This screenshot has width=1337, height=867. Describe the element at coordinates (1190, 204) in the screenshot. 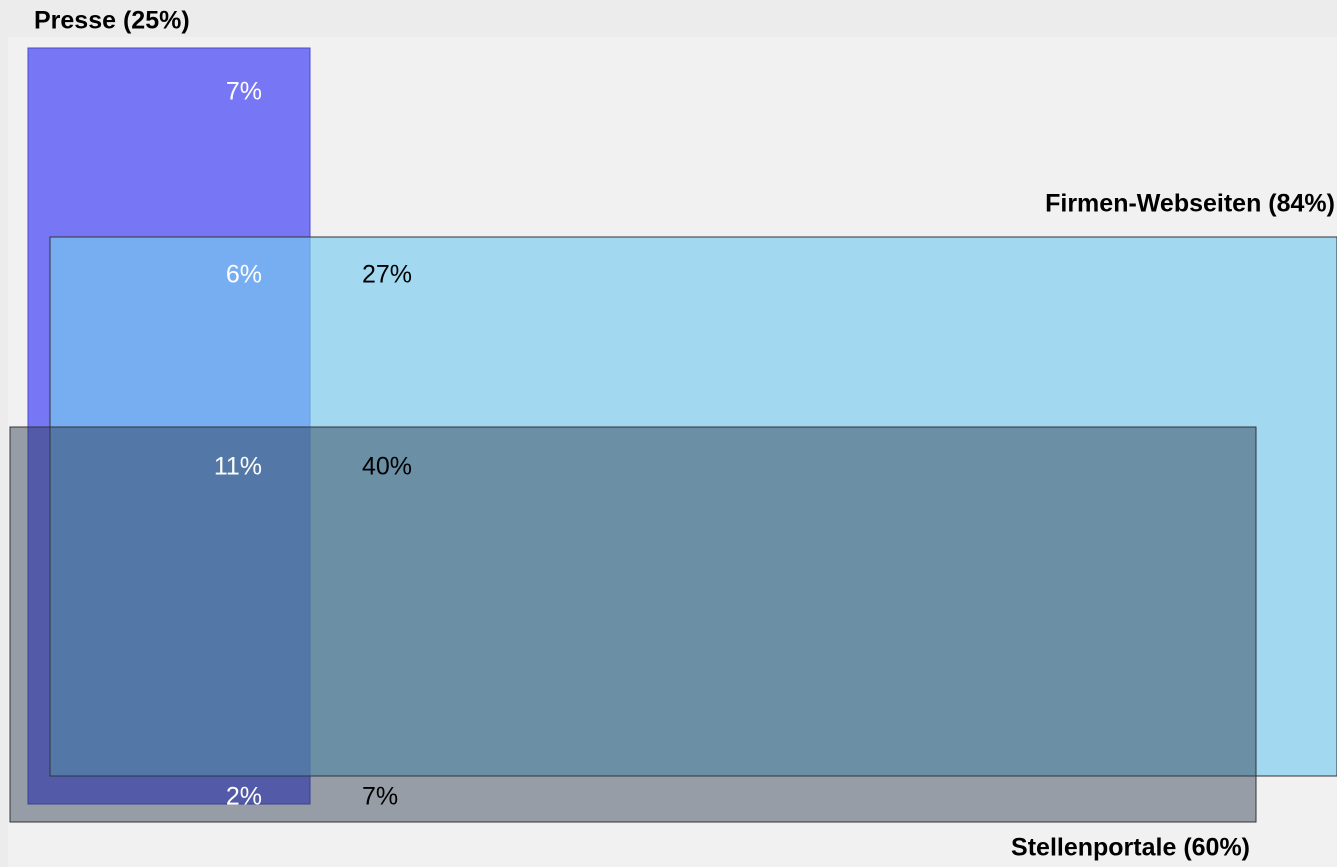

I see `set-label: Firmen-Webseiten (84%)` at that location.